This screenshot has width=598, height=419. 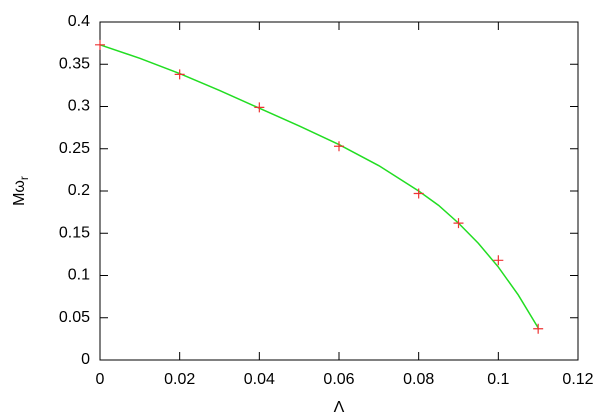 I want to click on x-tick-label: 0.04, so click(x=259, y=379).